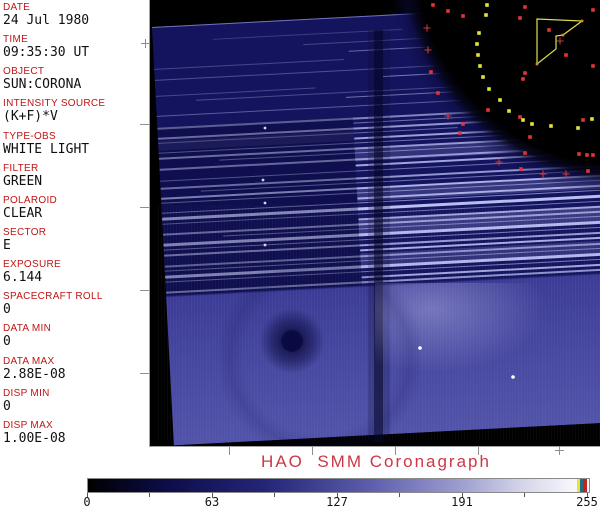 This screenshot has height=512, width=600. Describe the element at coordinates (46, 53) in the screenshot. I see `field-value: 09:35:30 UT` at that location.